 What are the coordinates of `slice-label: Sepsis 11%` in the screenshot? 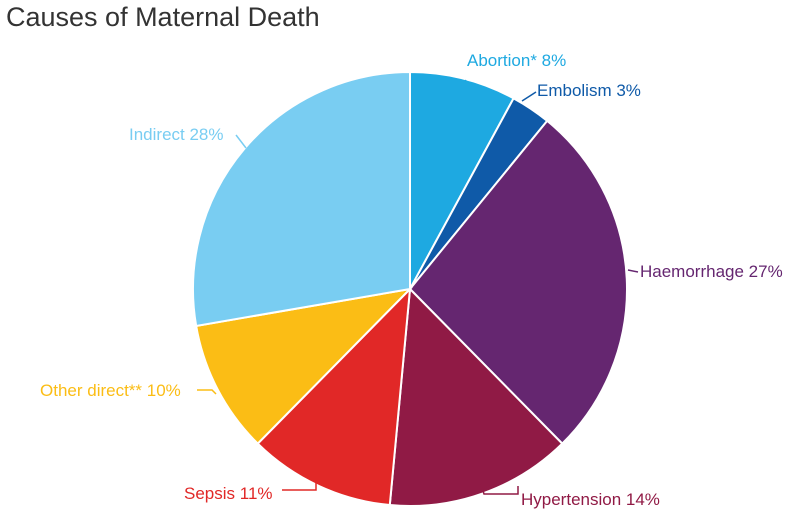 It's located at (228, 493).